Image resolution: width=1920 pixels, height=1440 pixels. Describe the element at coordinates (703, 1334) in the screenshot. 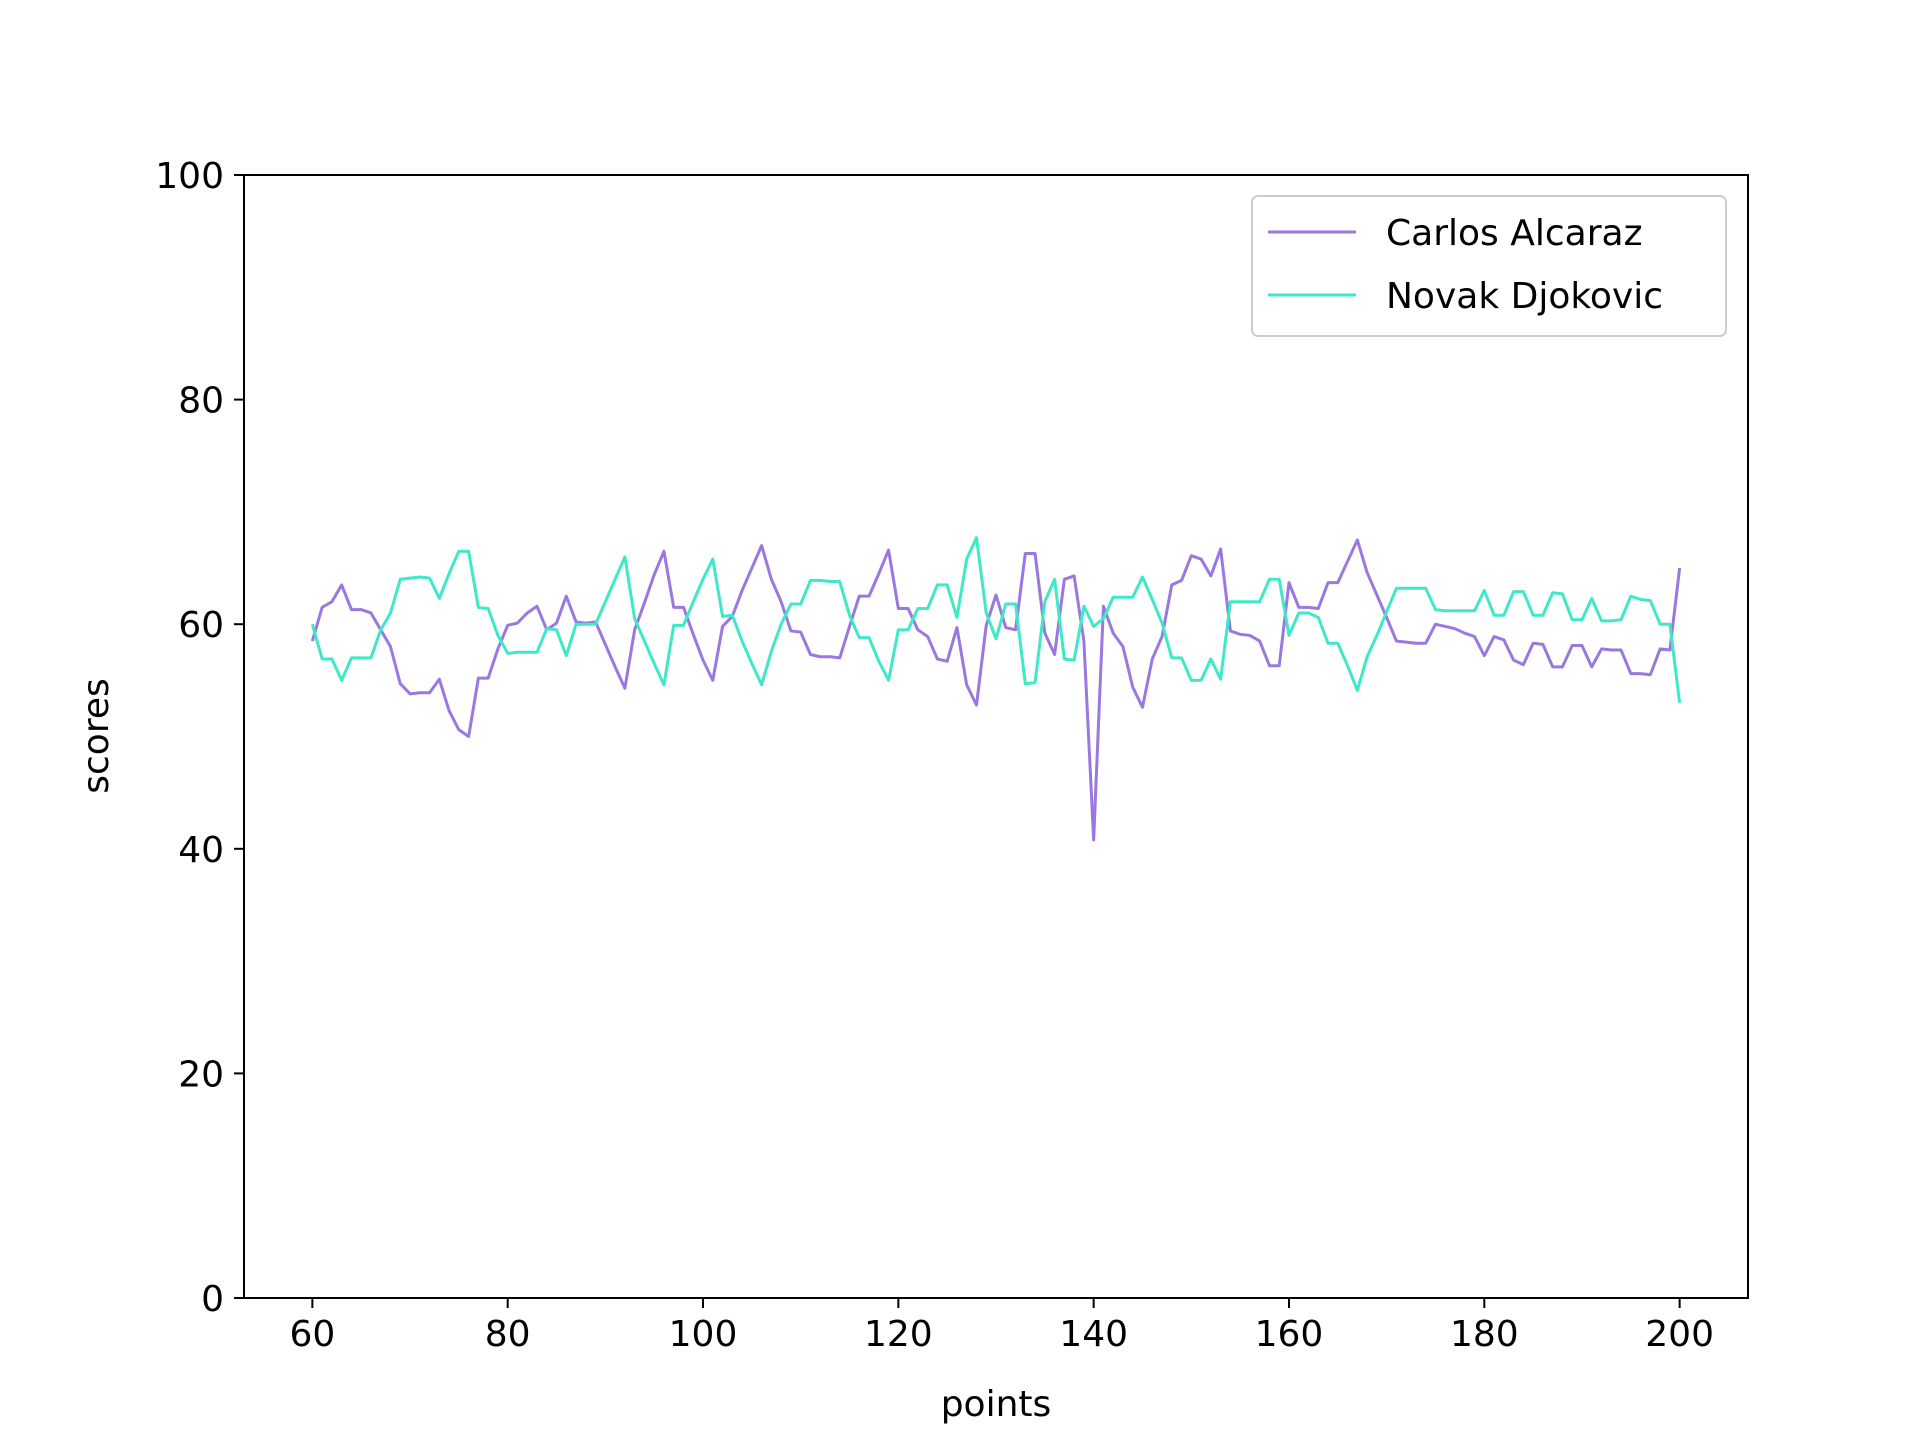

I see `x-tick-label: 100` at that location.